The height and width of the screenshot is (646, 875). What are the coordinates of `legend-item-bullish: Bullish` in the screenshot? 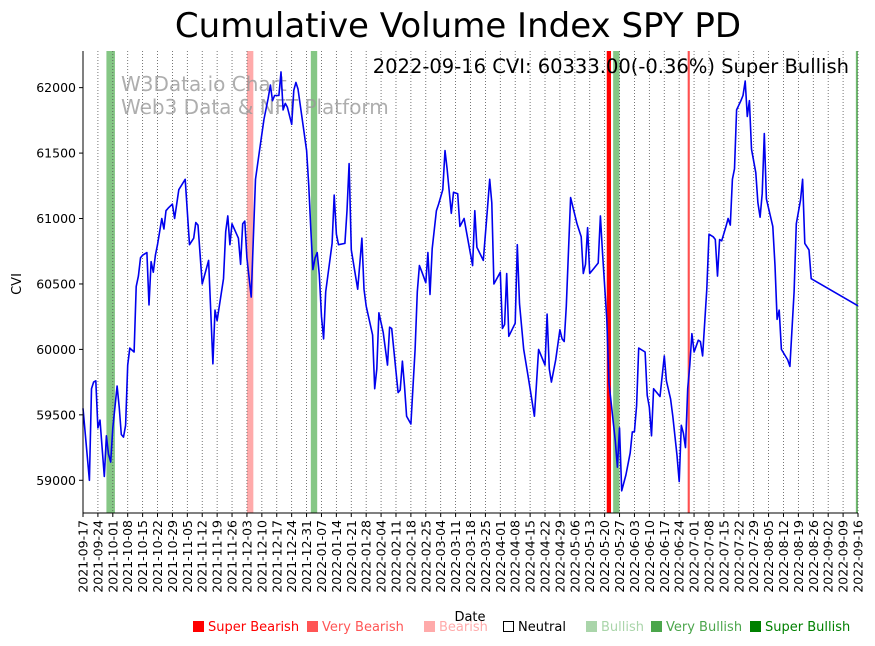 It's located at (615, 627).